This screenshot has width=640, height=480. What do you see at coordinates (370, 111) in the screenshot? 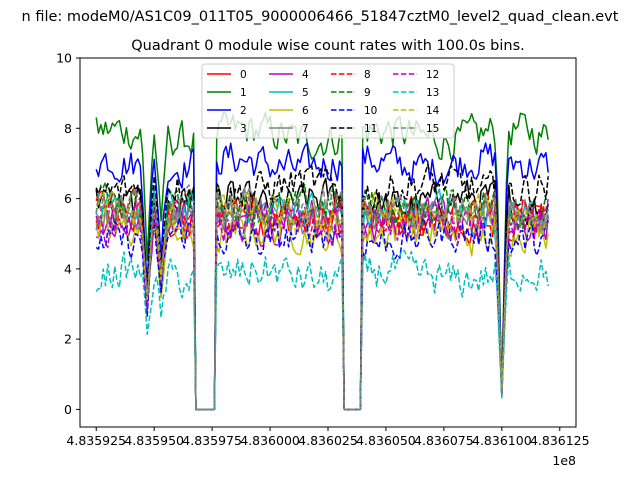
I see `legend-label-10: 10` at bounding box center [370, 111].